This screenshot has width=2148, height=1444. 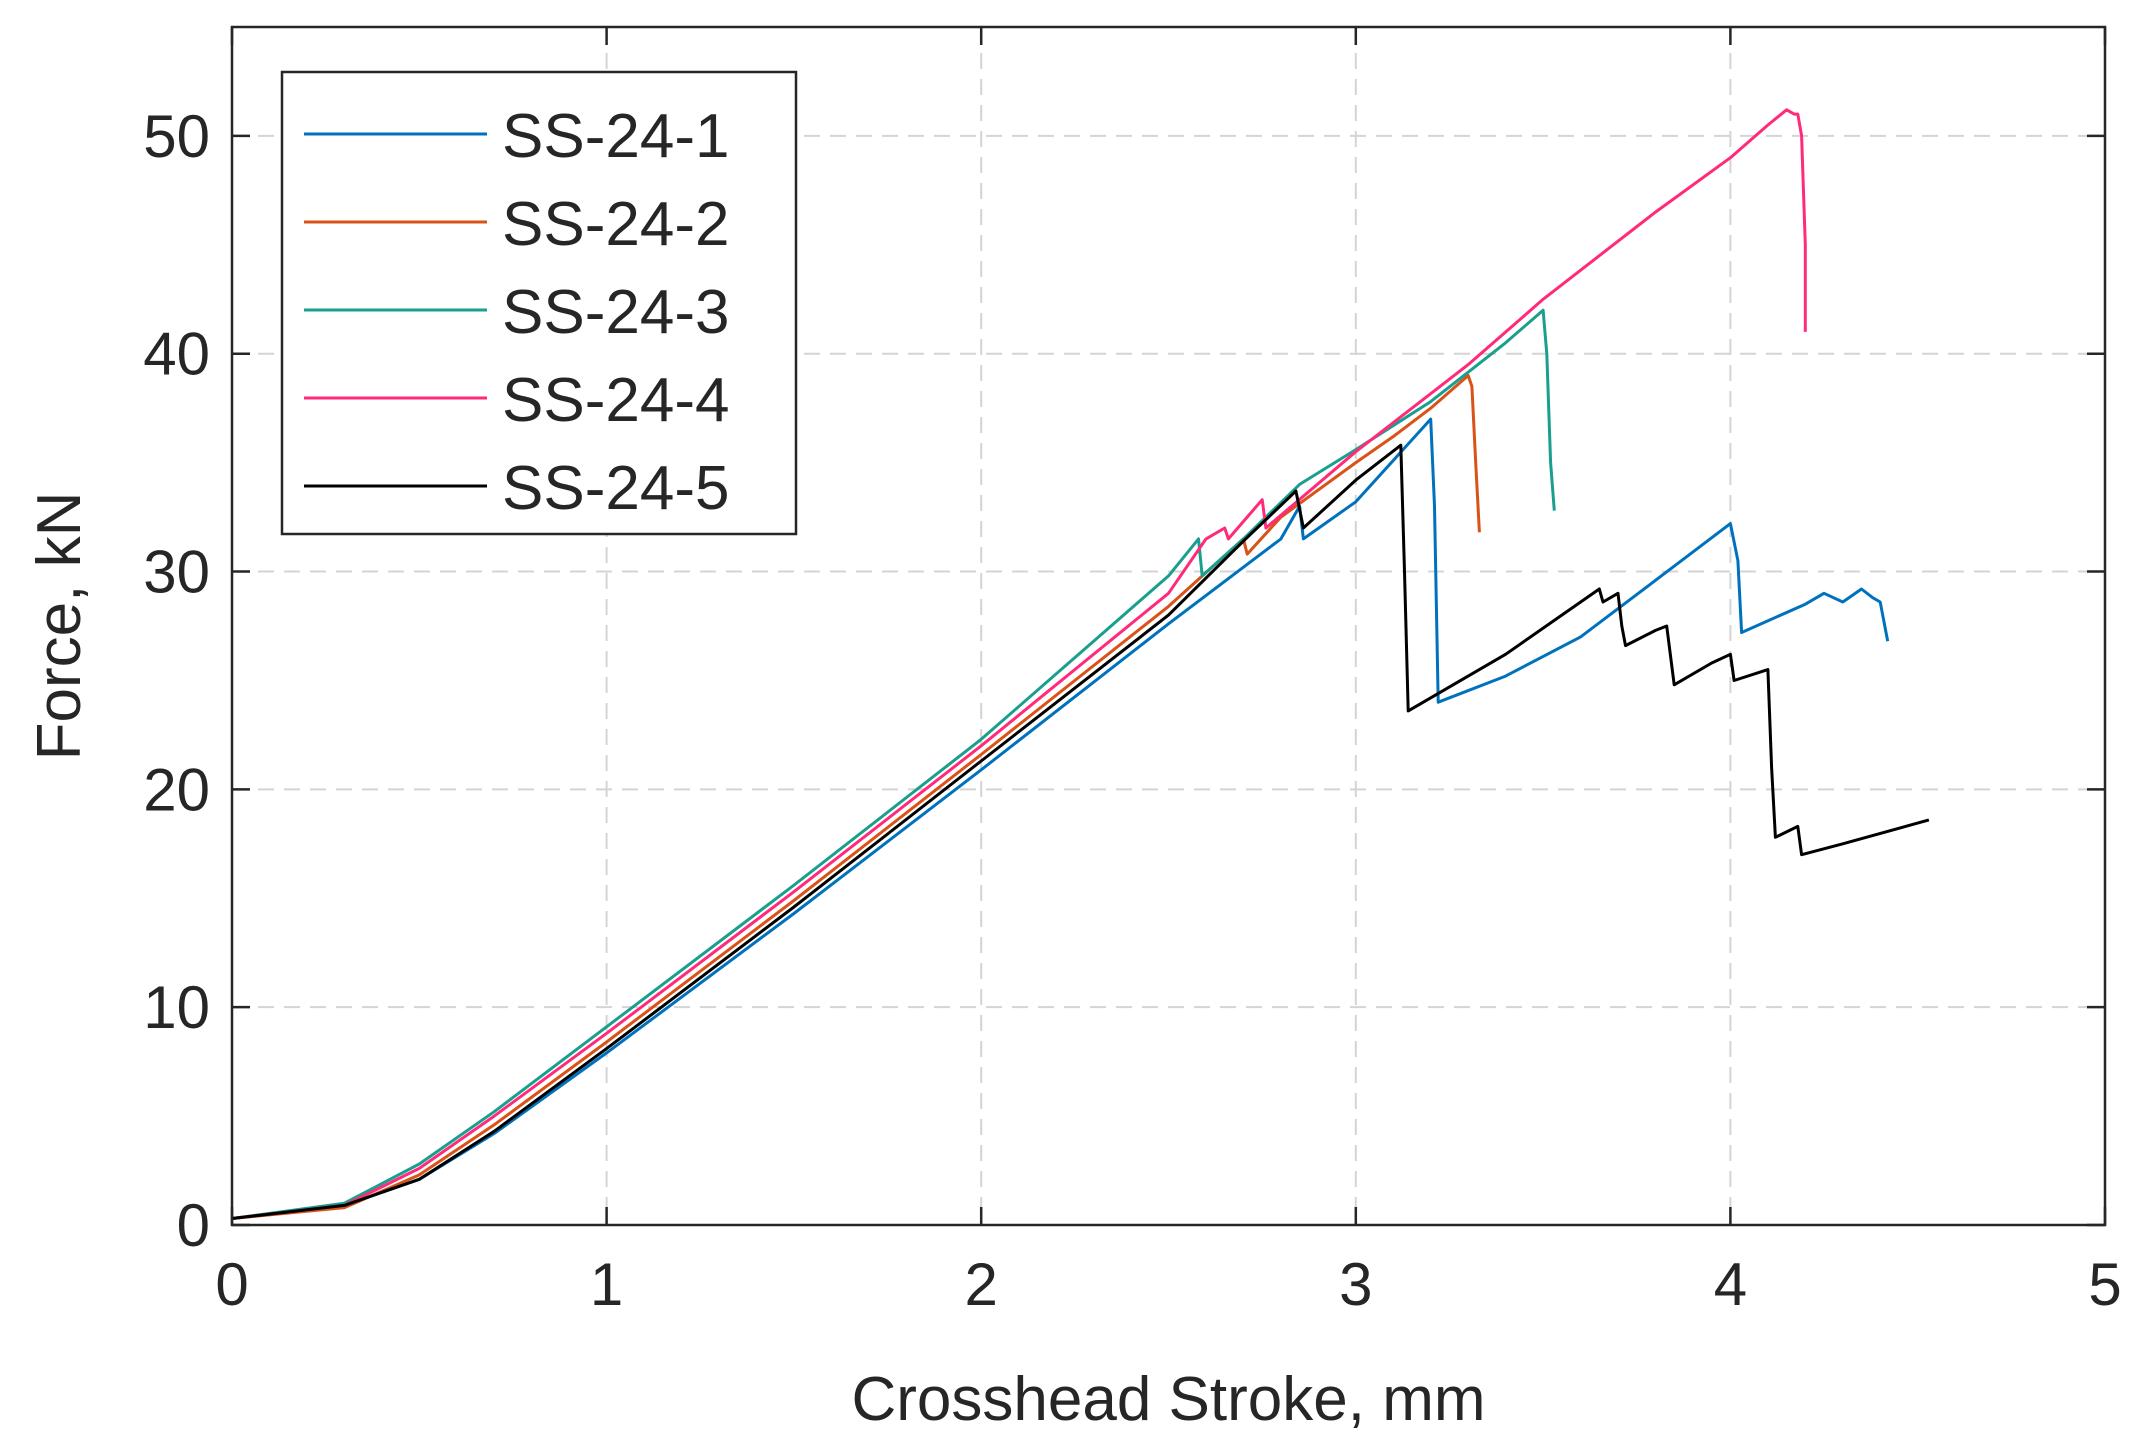 What do you see at coordinates (176, 136) in the screenshot?
I see `y-tick-label: 50` at bounding box center [176, 136].